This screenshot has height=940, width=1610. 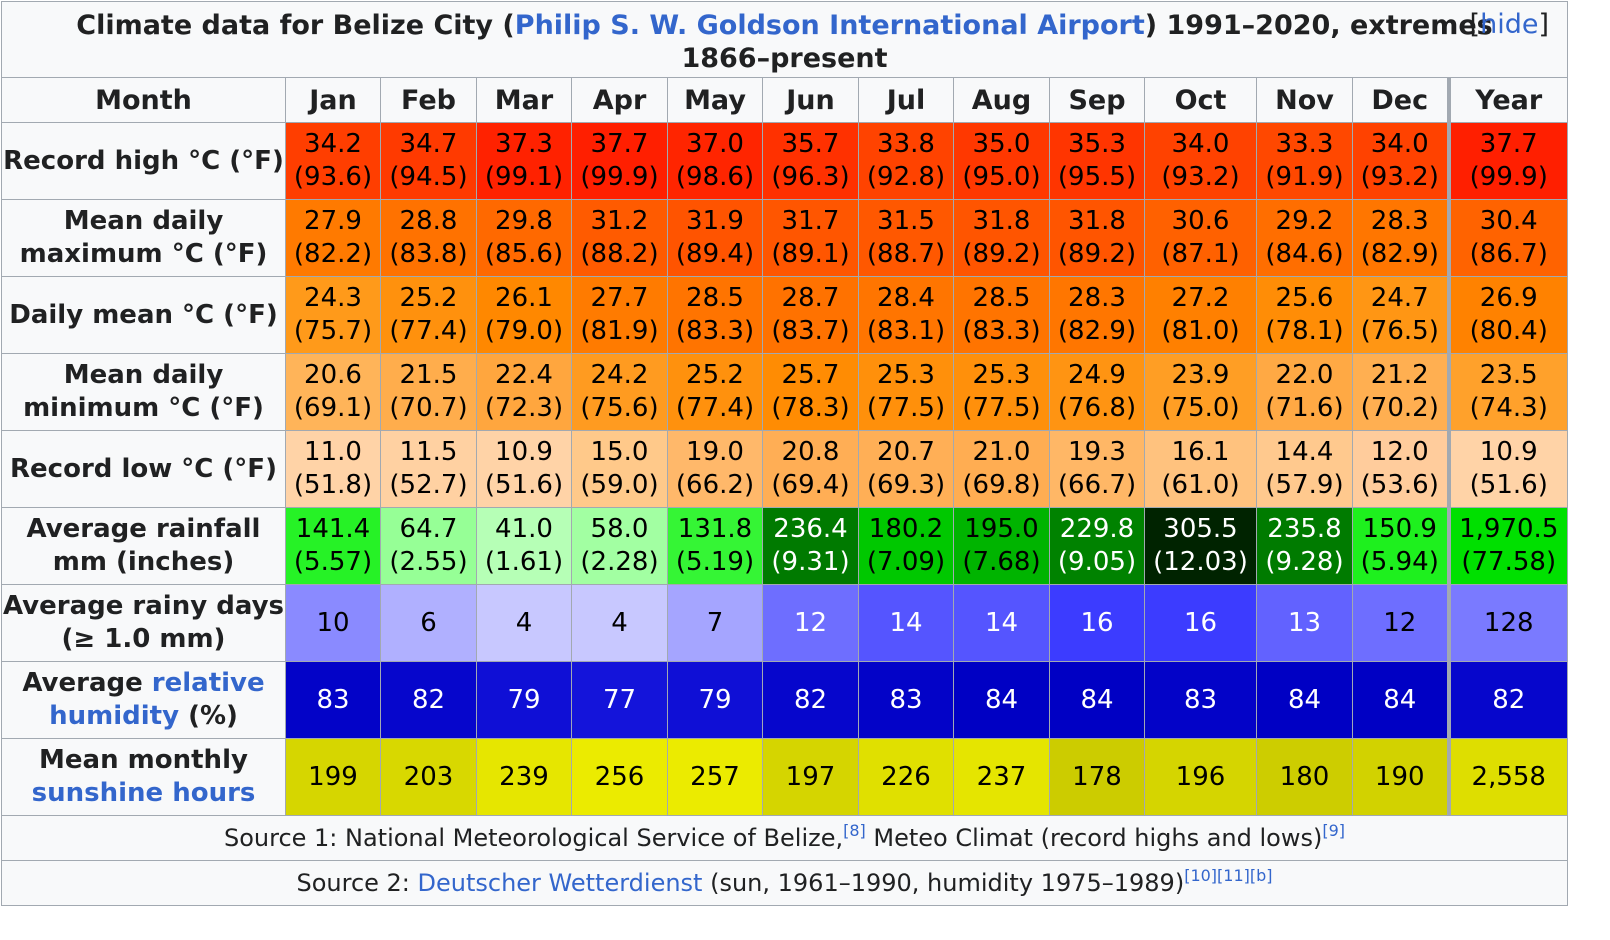 I want to click on data-cell: 25.7 (78.3), so click(x=810, y=392).